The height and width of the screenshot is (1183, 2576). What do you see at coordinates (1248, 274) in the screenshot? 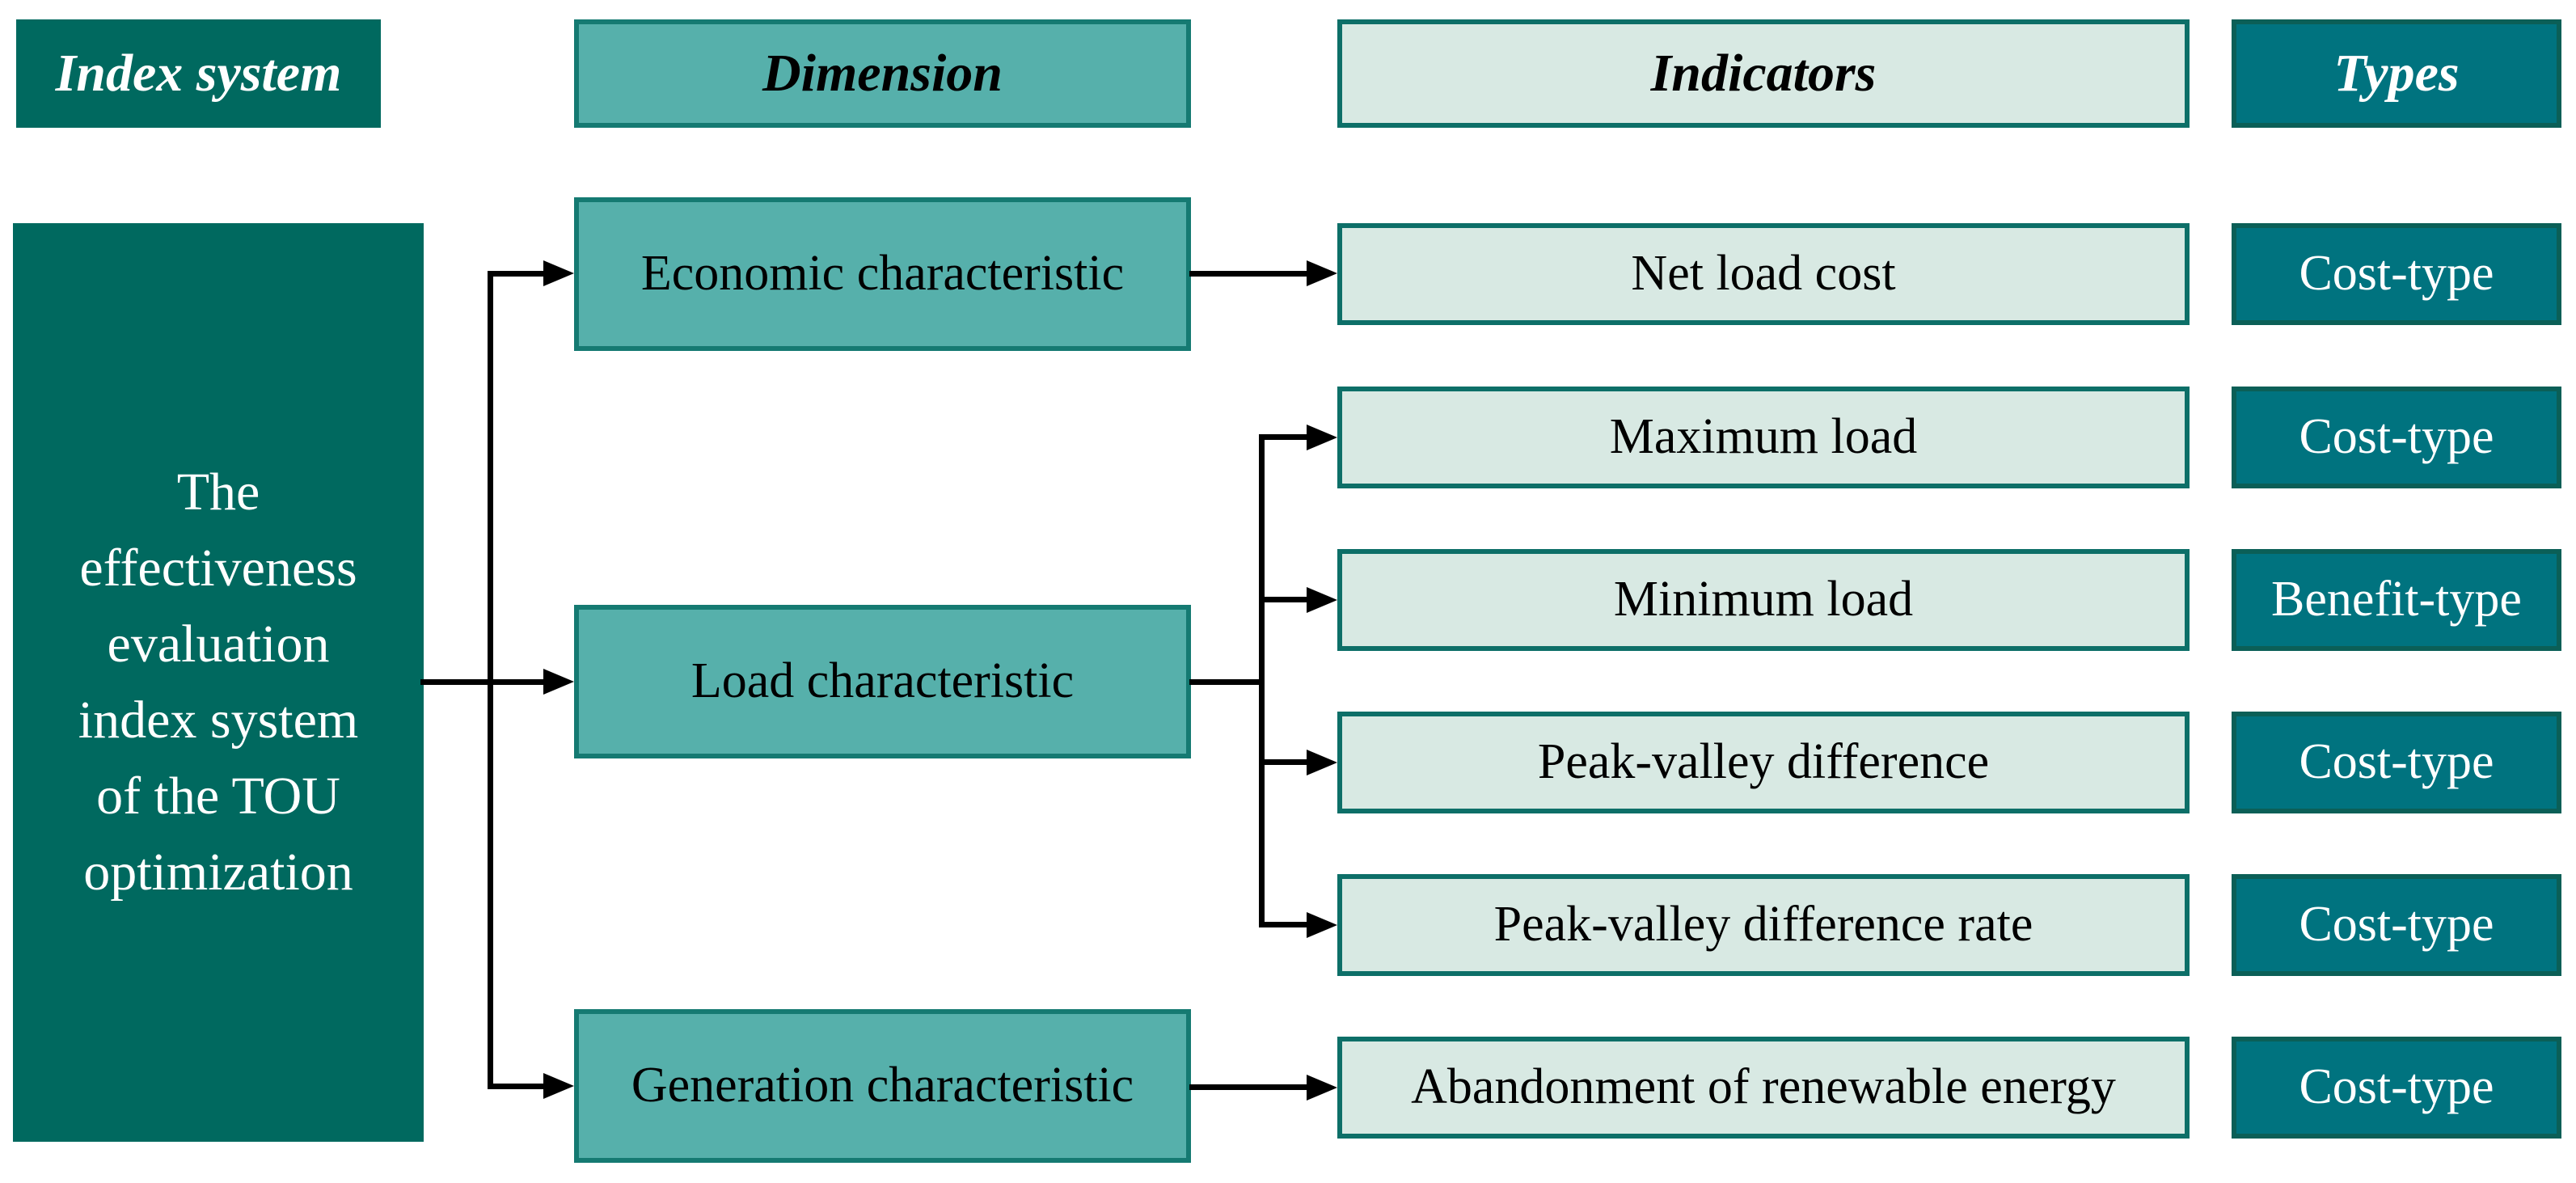
I see `connector-economic-to-netloadcost-line` at bounding box center [1248, 274].